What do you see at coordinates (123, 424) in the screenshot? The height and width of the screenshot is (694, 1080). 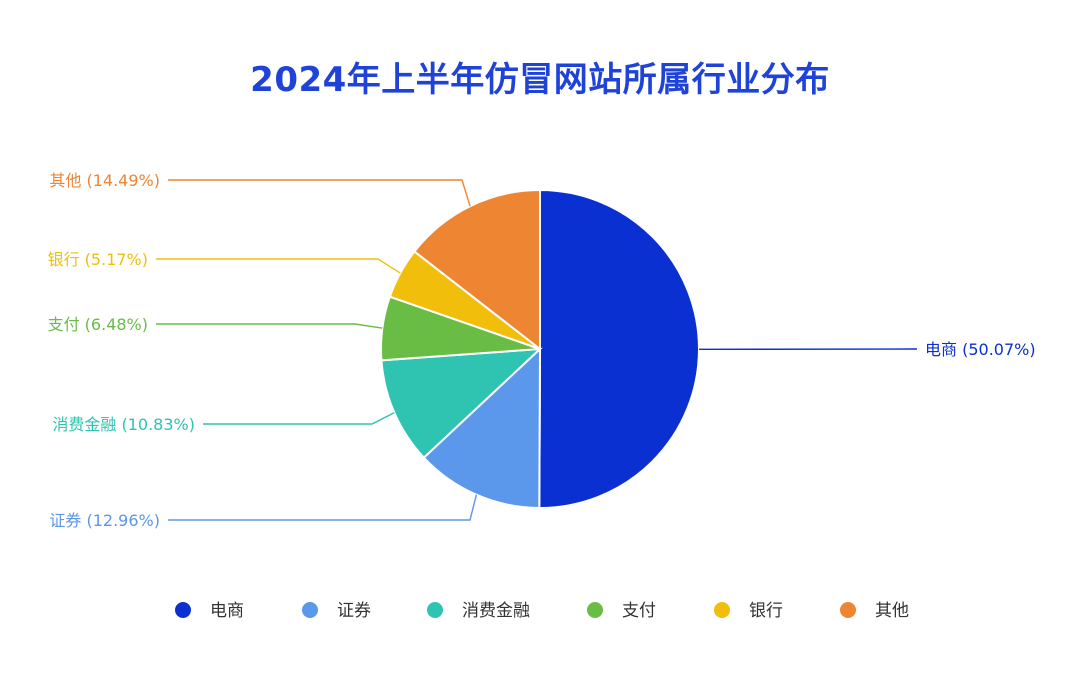 I see `slice-label-2: 消费金融 (10.83%)` at bounding box center [123, 424].